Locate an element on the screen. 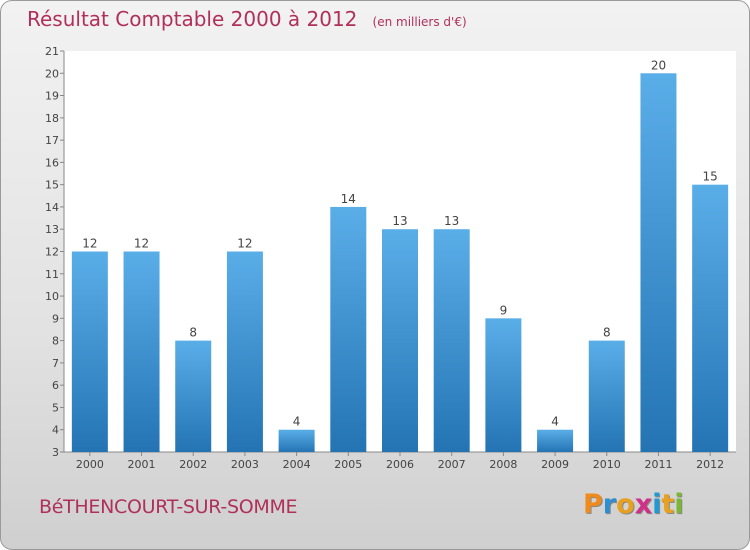  y-tick-label: 20 is located at coordinates (52, 73).